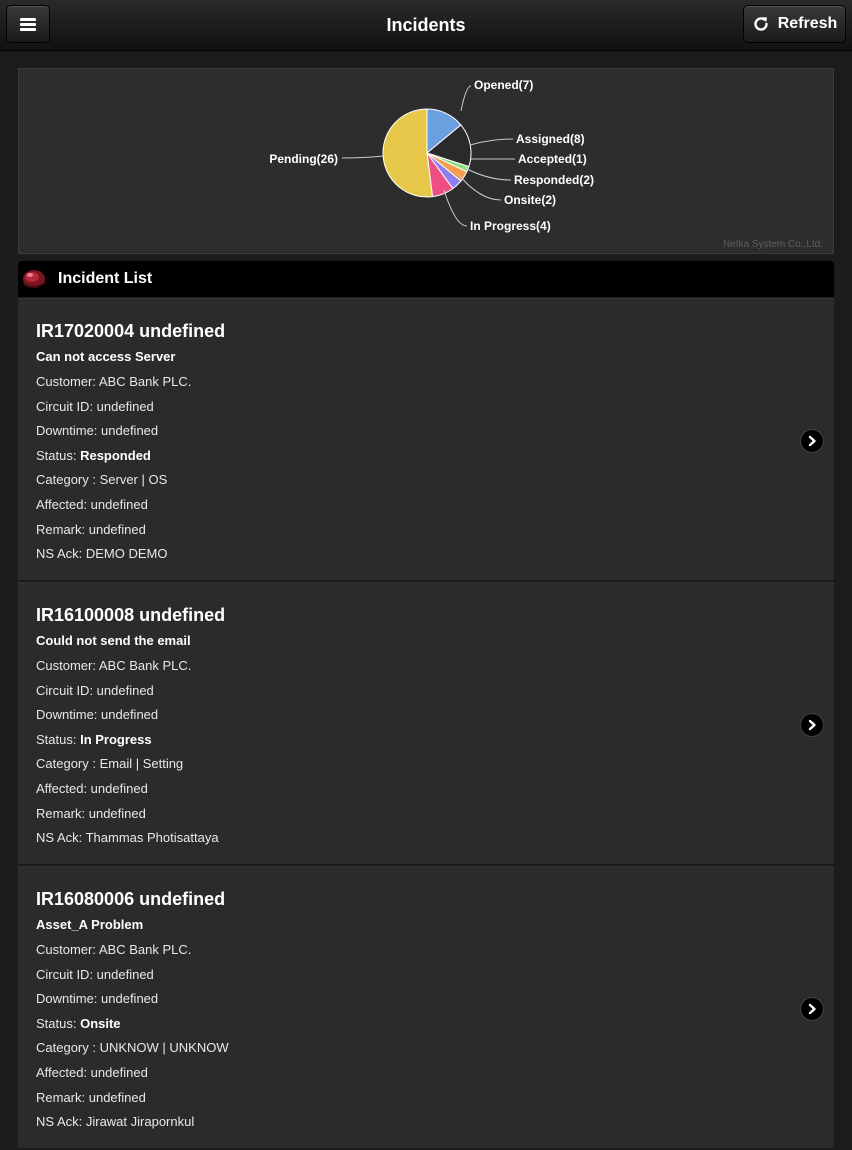 The image size is (852, 1150). Describe the element at coordinates (131, 899) in the screenshot. I see `incident-id: IR16080006 undefined` at that location.